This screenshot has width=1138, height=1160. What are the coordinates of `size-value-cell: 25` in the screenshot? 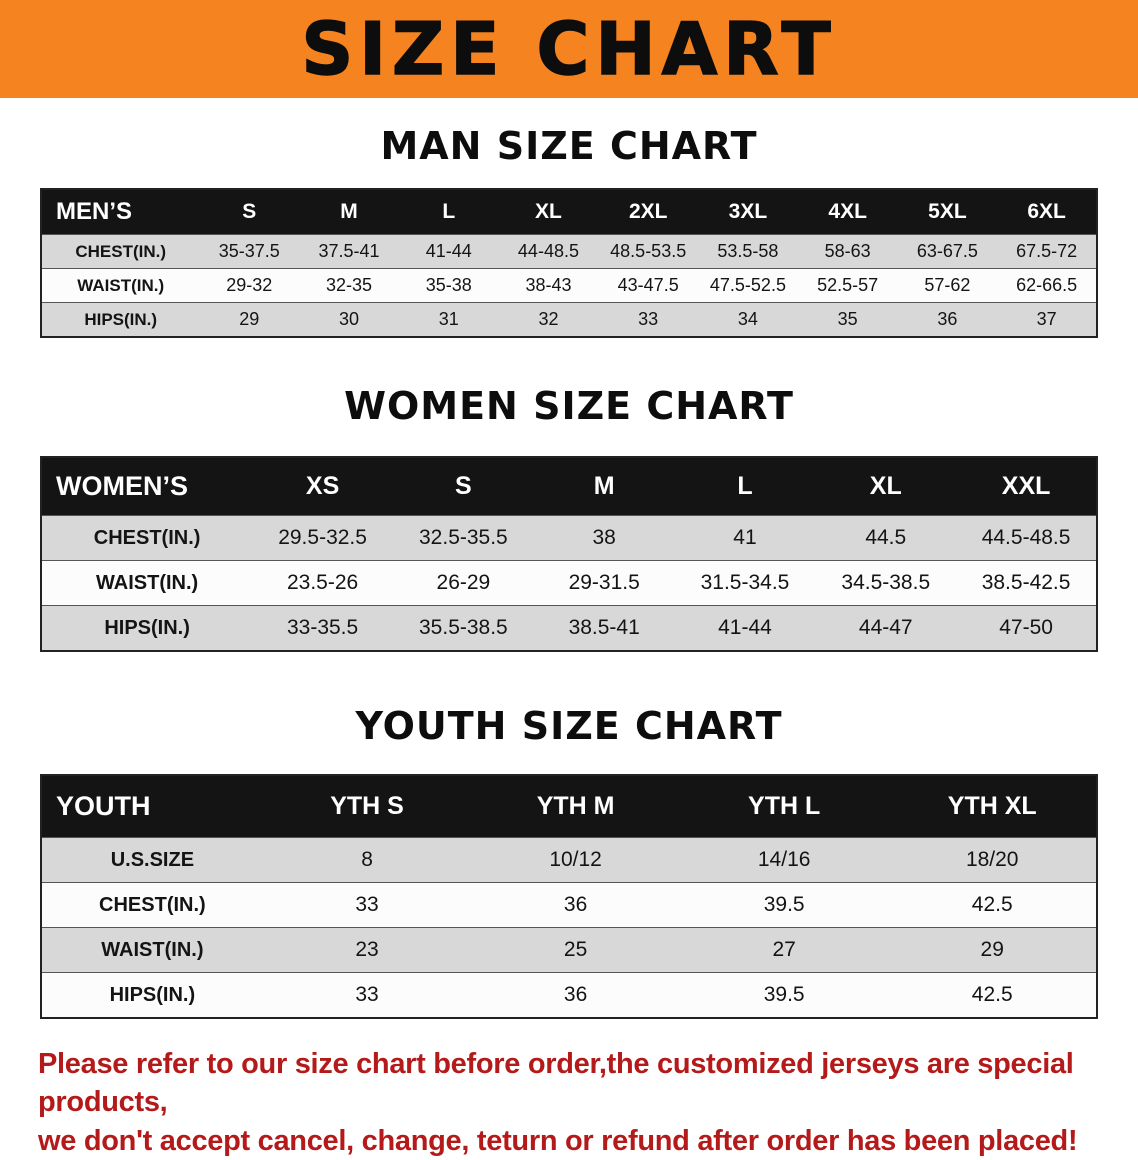 It's located at (575, 949).